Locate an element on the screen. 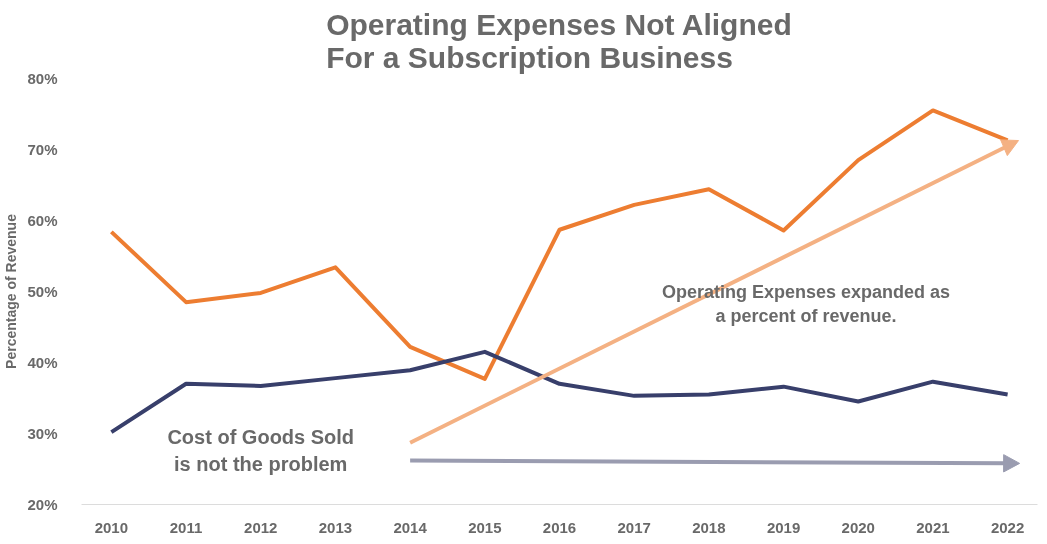 This screenshot has width=1047, height=544. x-tick-label: 2012 is located at coordinates (261, 527).